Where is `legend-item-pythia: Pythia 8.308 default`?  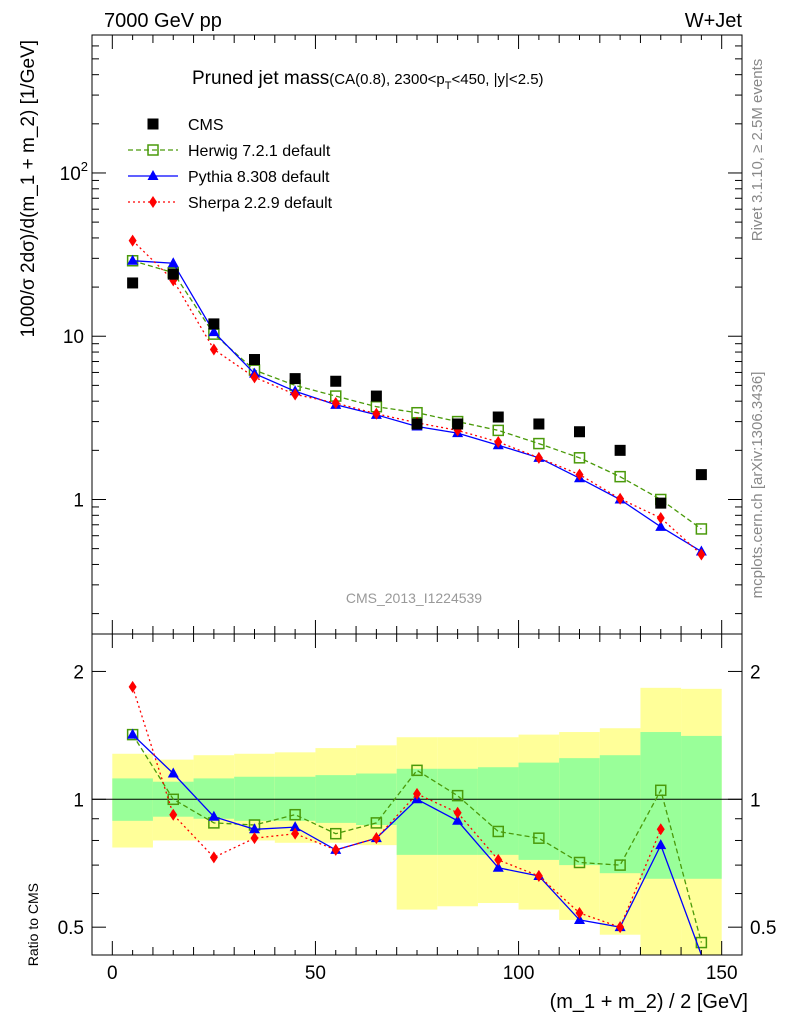
legend-item-pythia: Pythia 8.308 default is located at coordinates (229, 177).